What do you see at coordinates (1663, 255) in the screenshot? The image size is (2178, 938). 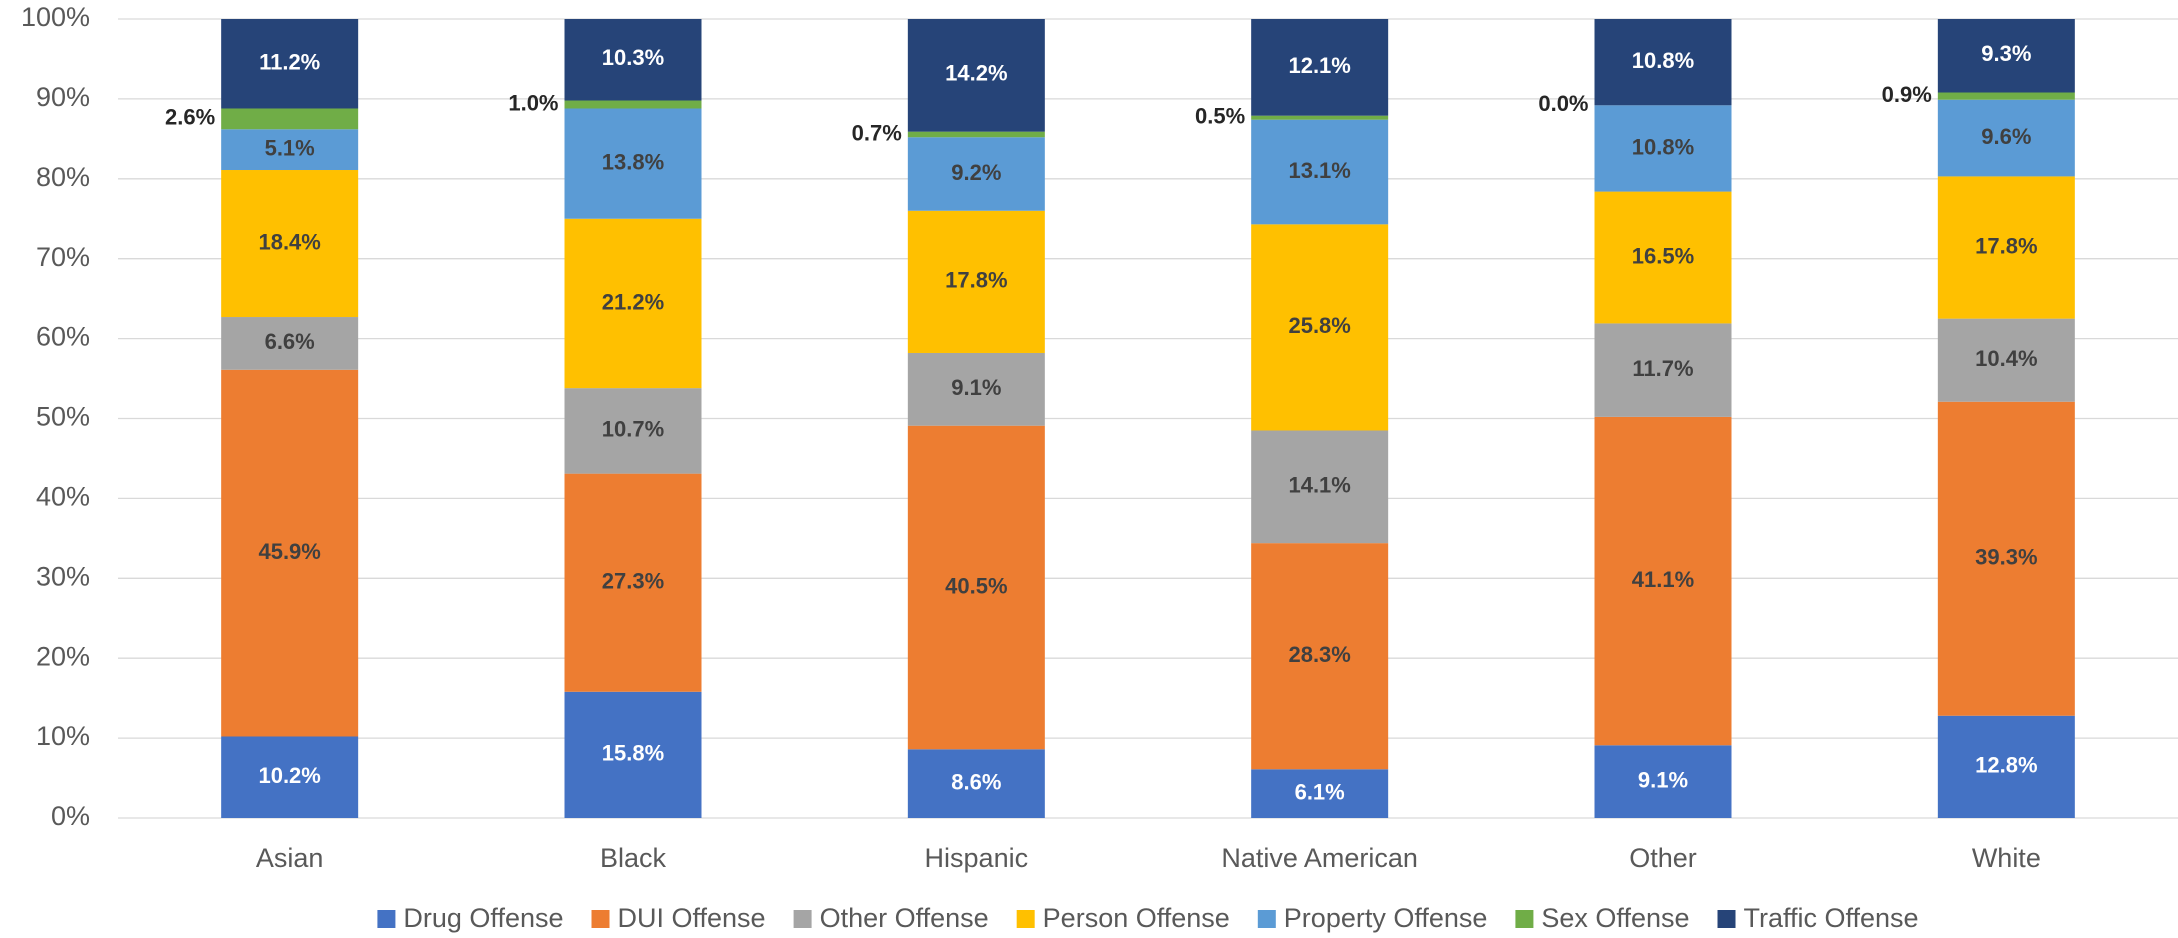 I see `data-label: 16.5%` at bounding box center [1663, 255].